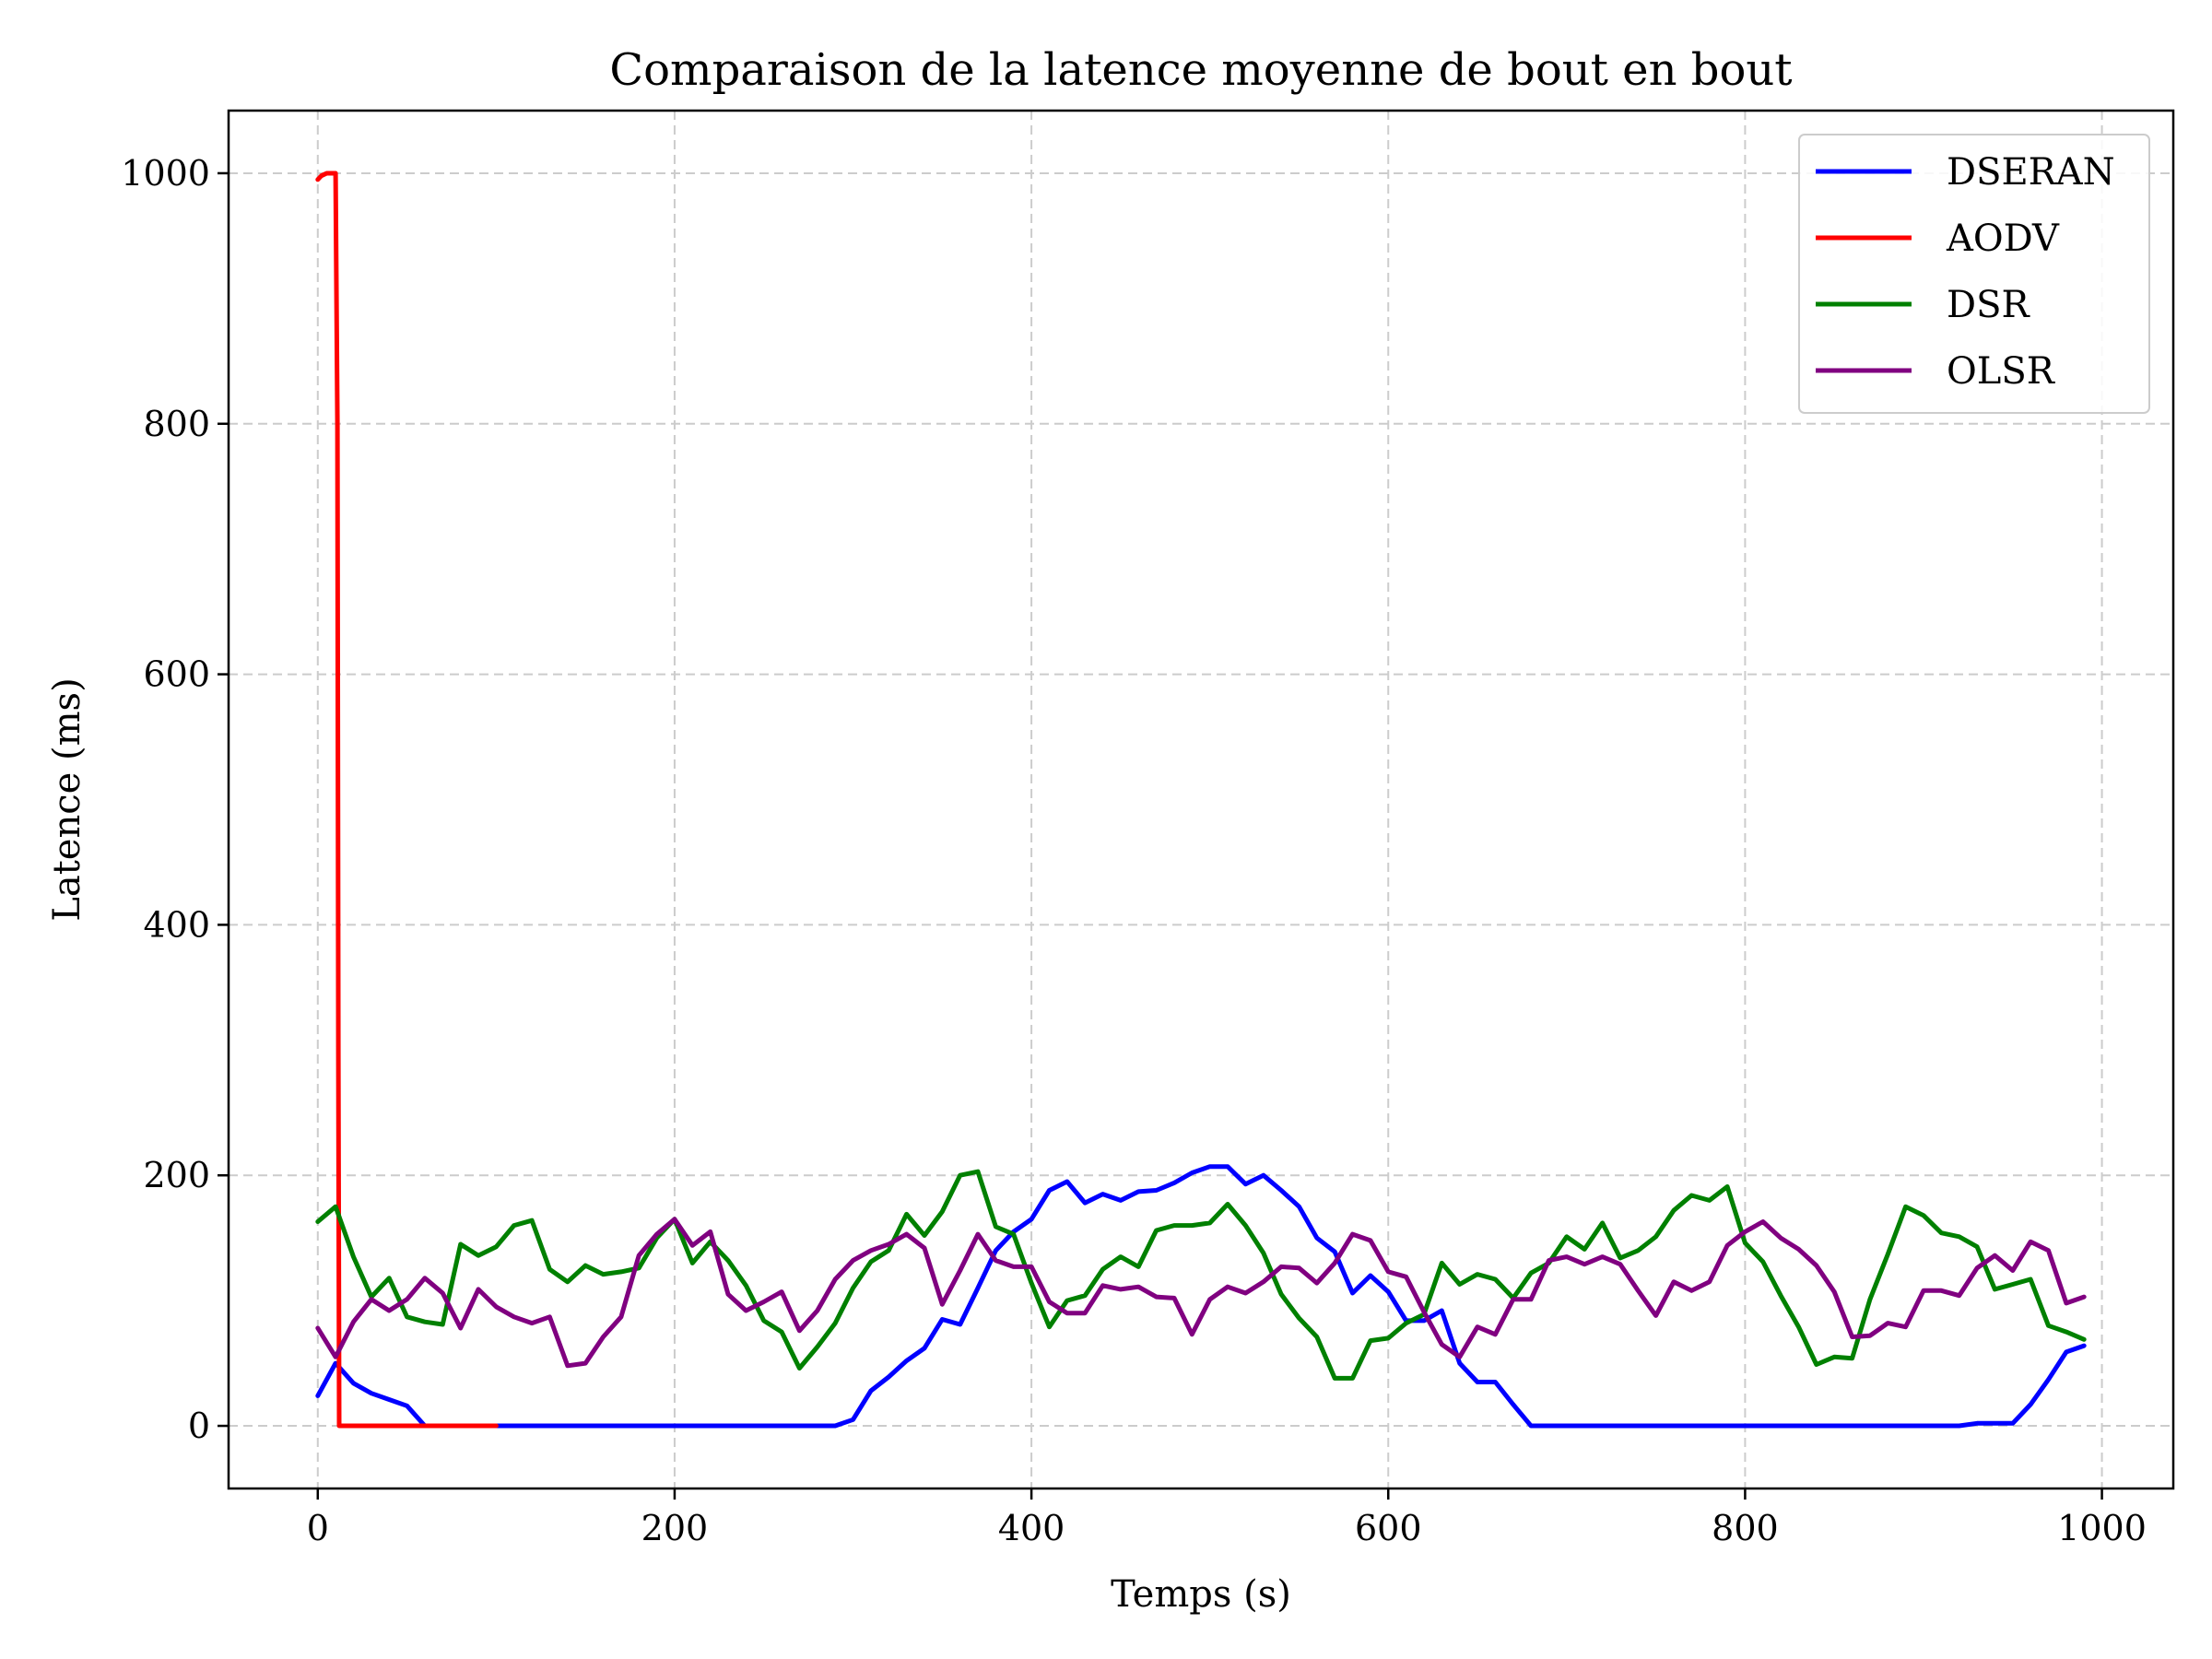  What do you see at coordinates (1388, 1528) in the screenshot?
I see `x-tick-label: 600` at bounding box center [1388, 1528].